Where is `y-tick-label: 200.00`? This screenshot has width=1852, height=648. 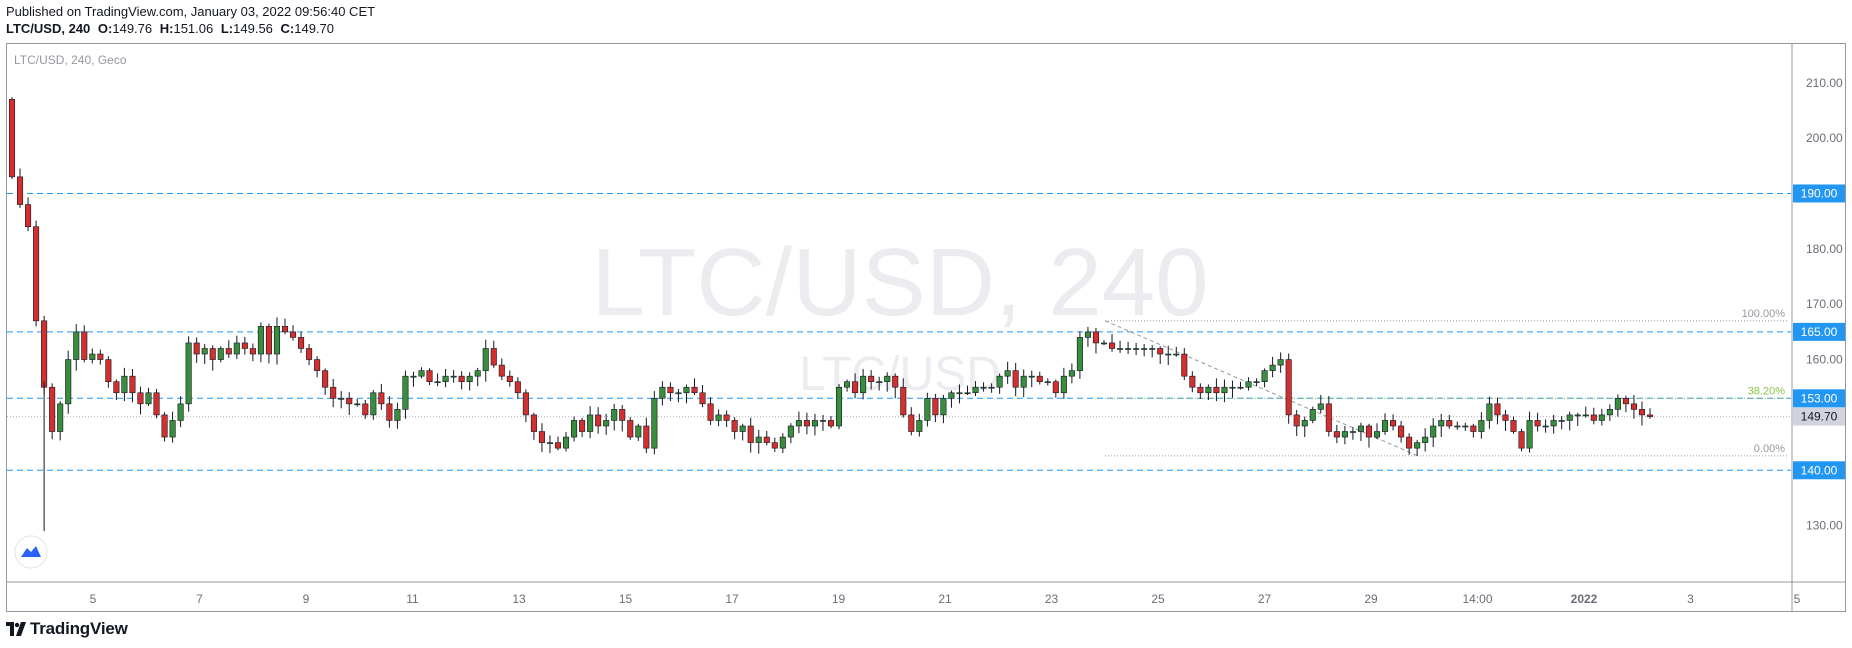
y-tick-label: 200.00 is located at coordinates (1824, 138).